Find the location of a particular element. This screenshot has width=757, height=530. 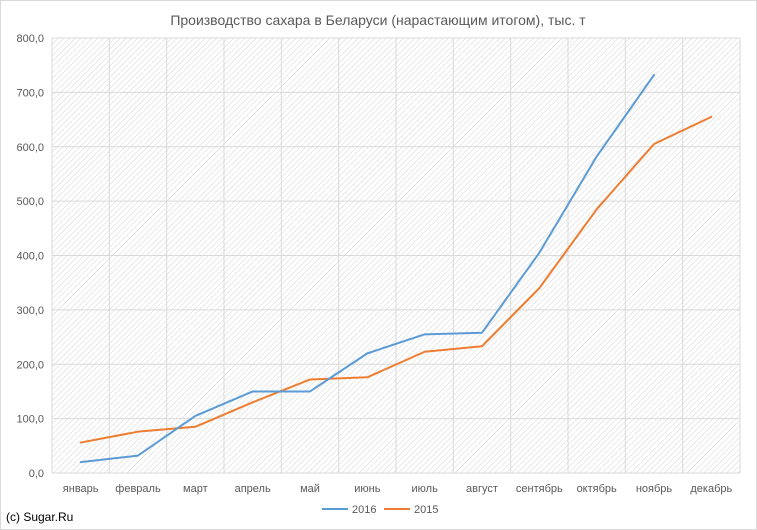

legend-label-2016: 2016 is located at coordinates (364, 510).